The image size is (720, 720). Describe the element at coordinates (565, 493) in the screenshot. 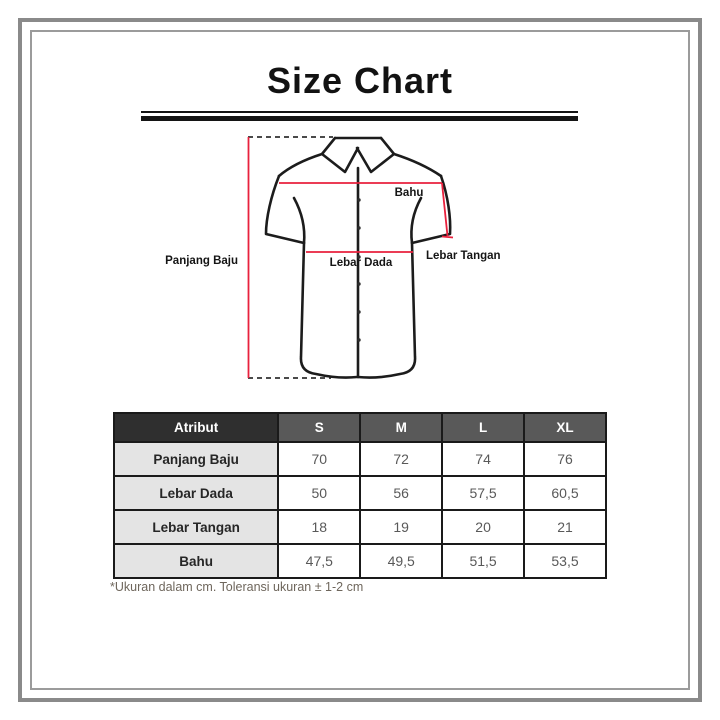

I see `value-cell: 60,5` at that location.